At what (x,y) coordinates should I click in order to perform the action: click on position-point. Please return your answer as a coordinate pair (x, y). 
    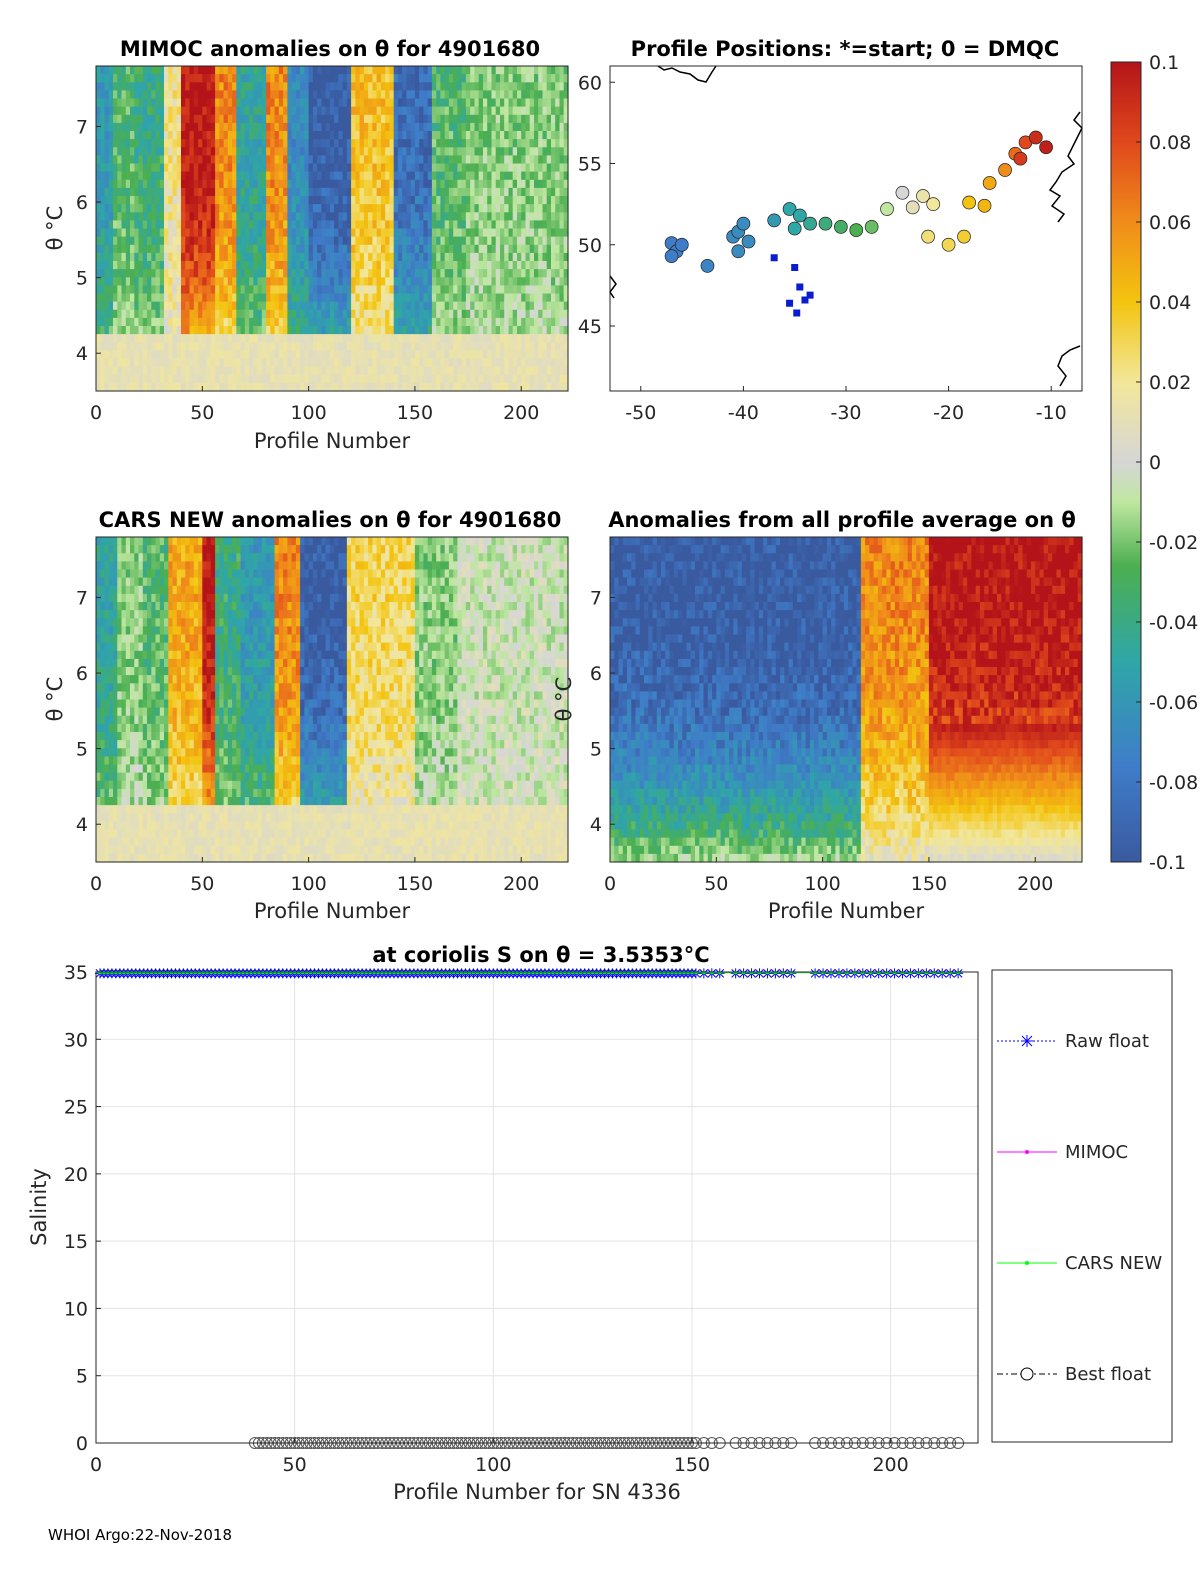
    Looking at the image, I should click on (1005, 170).